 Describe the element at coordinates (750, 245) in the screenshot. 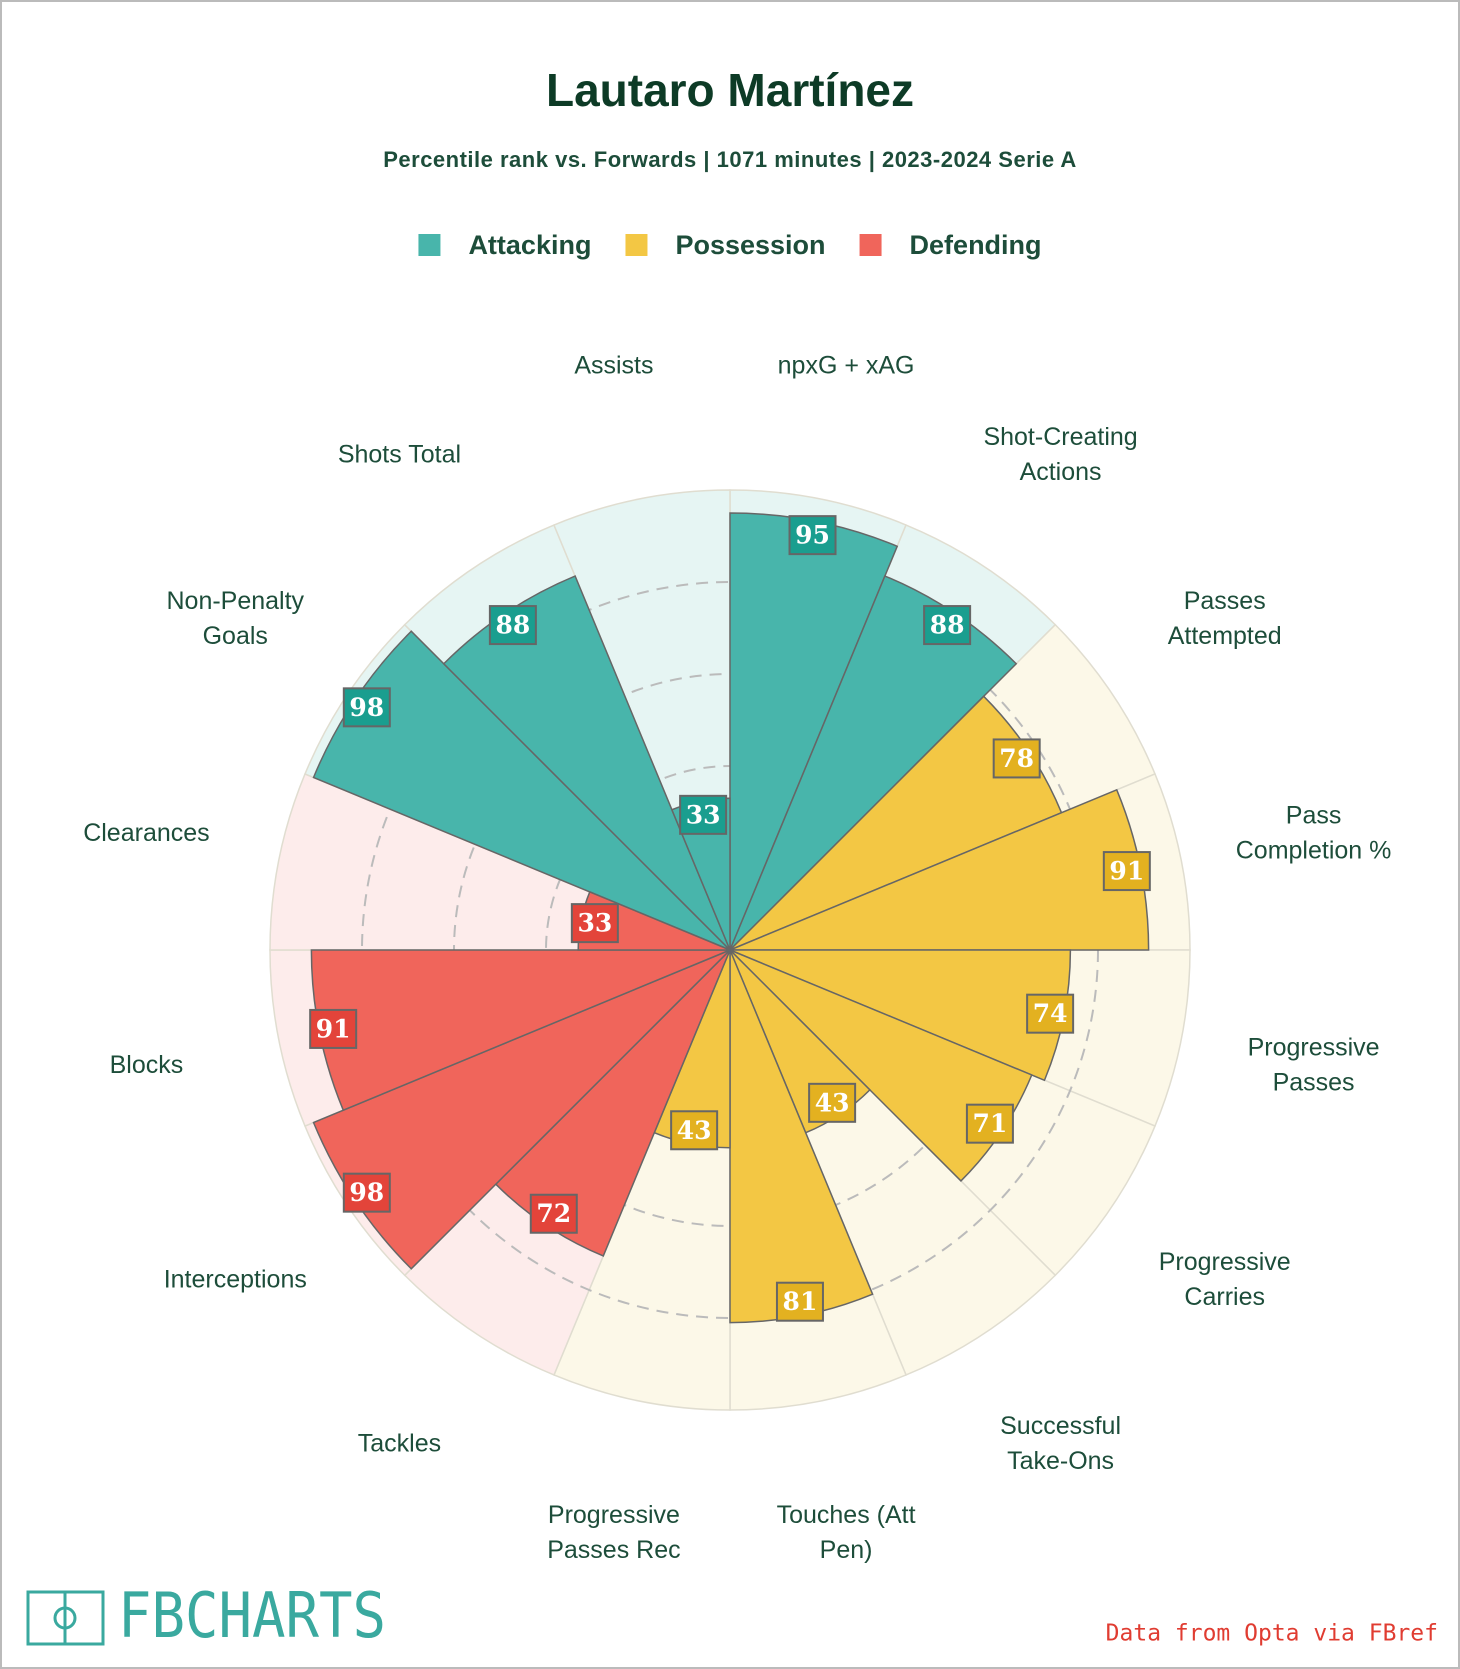

I see `legend-label: Possession` at that location.